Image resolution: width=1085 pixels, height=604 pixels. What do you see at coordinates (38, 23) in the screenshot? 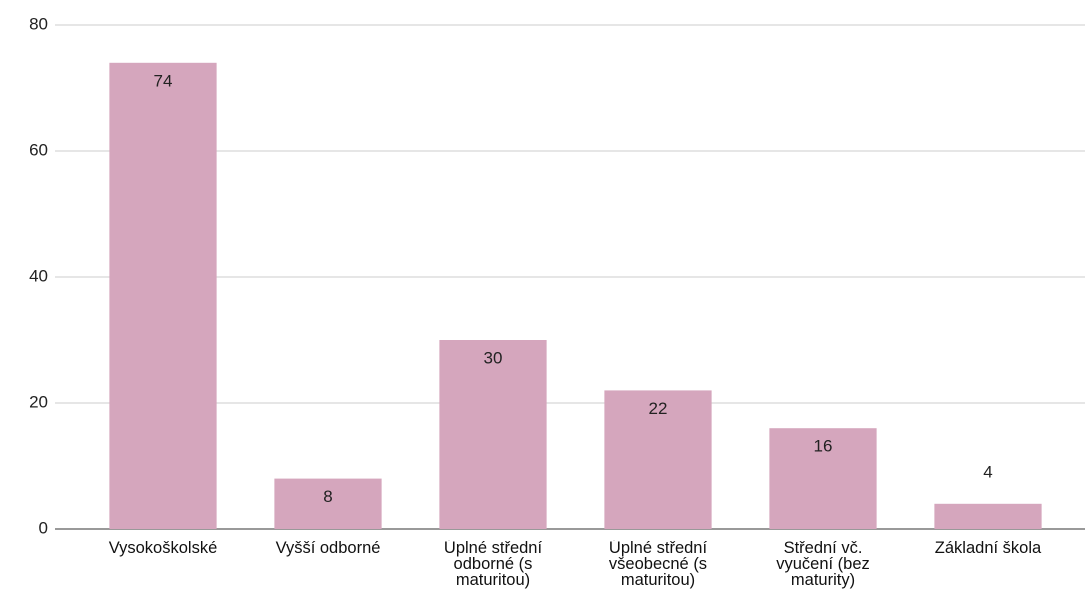
I see `y-tick-label: 80` at bounding box center [38, 23].